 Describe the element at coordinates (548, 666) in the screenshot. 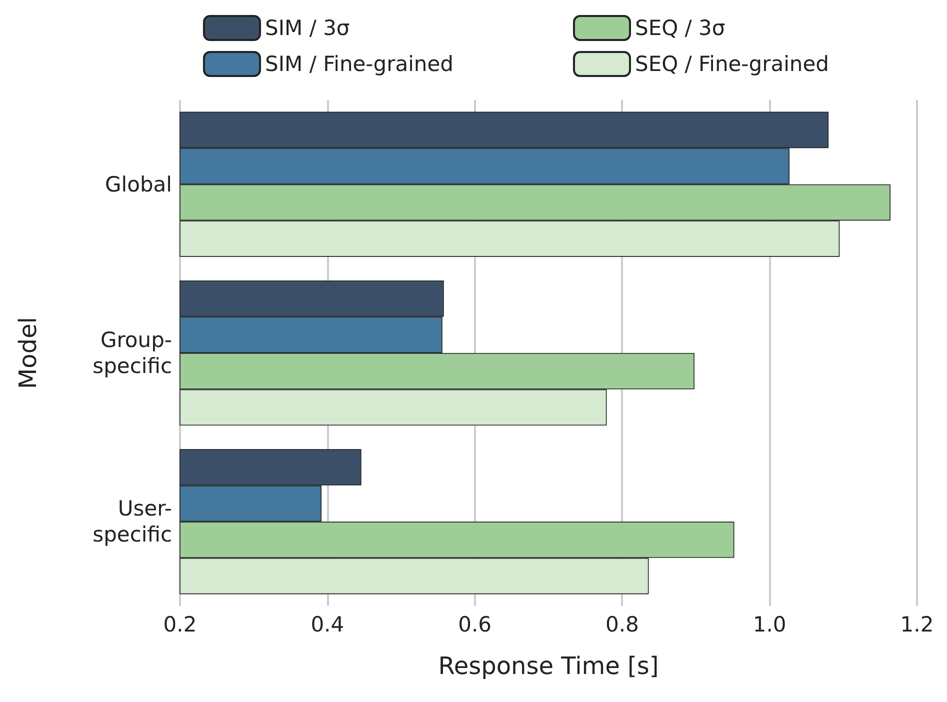

I see `x-axis-title: Response Time [s]` at that location.